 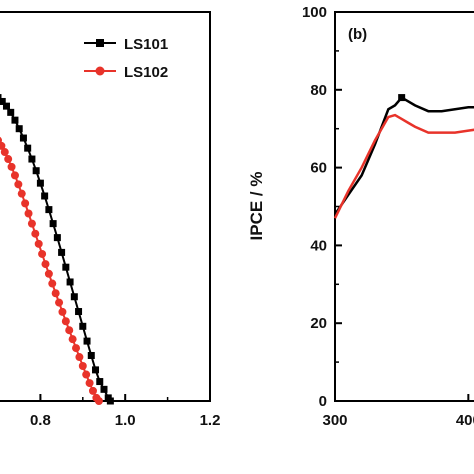 What do you see at coordinates (403, 166) in the screenshot?
I see `ipce-line-ls102` at bounding box center [403, 166].